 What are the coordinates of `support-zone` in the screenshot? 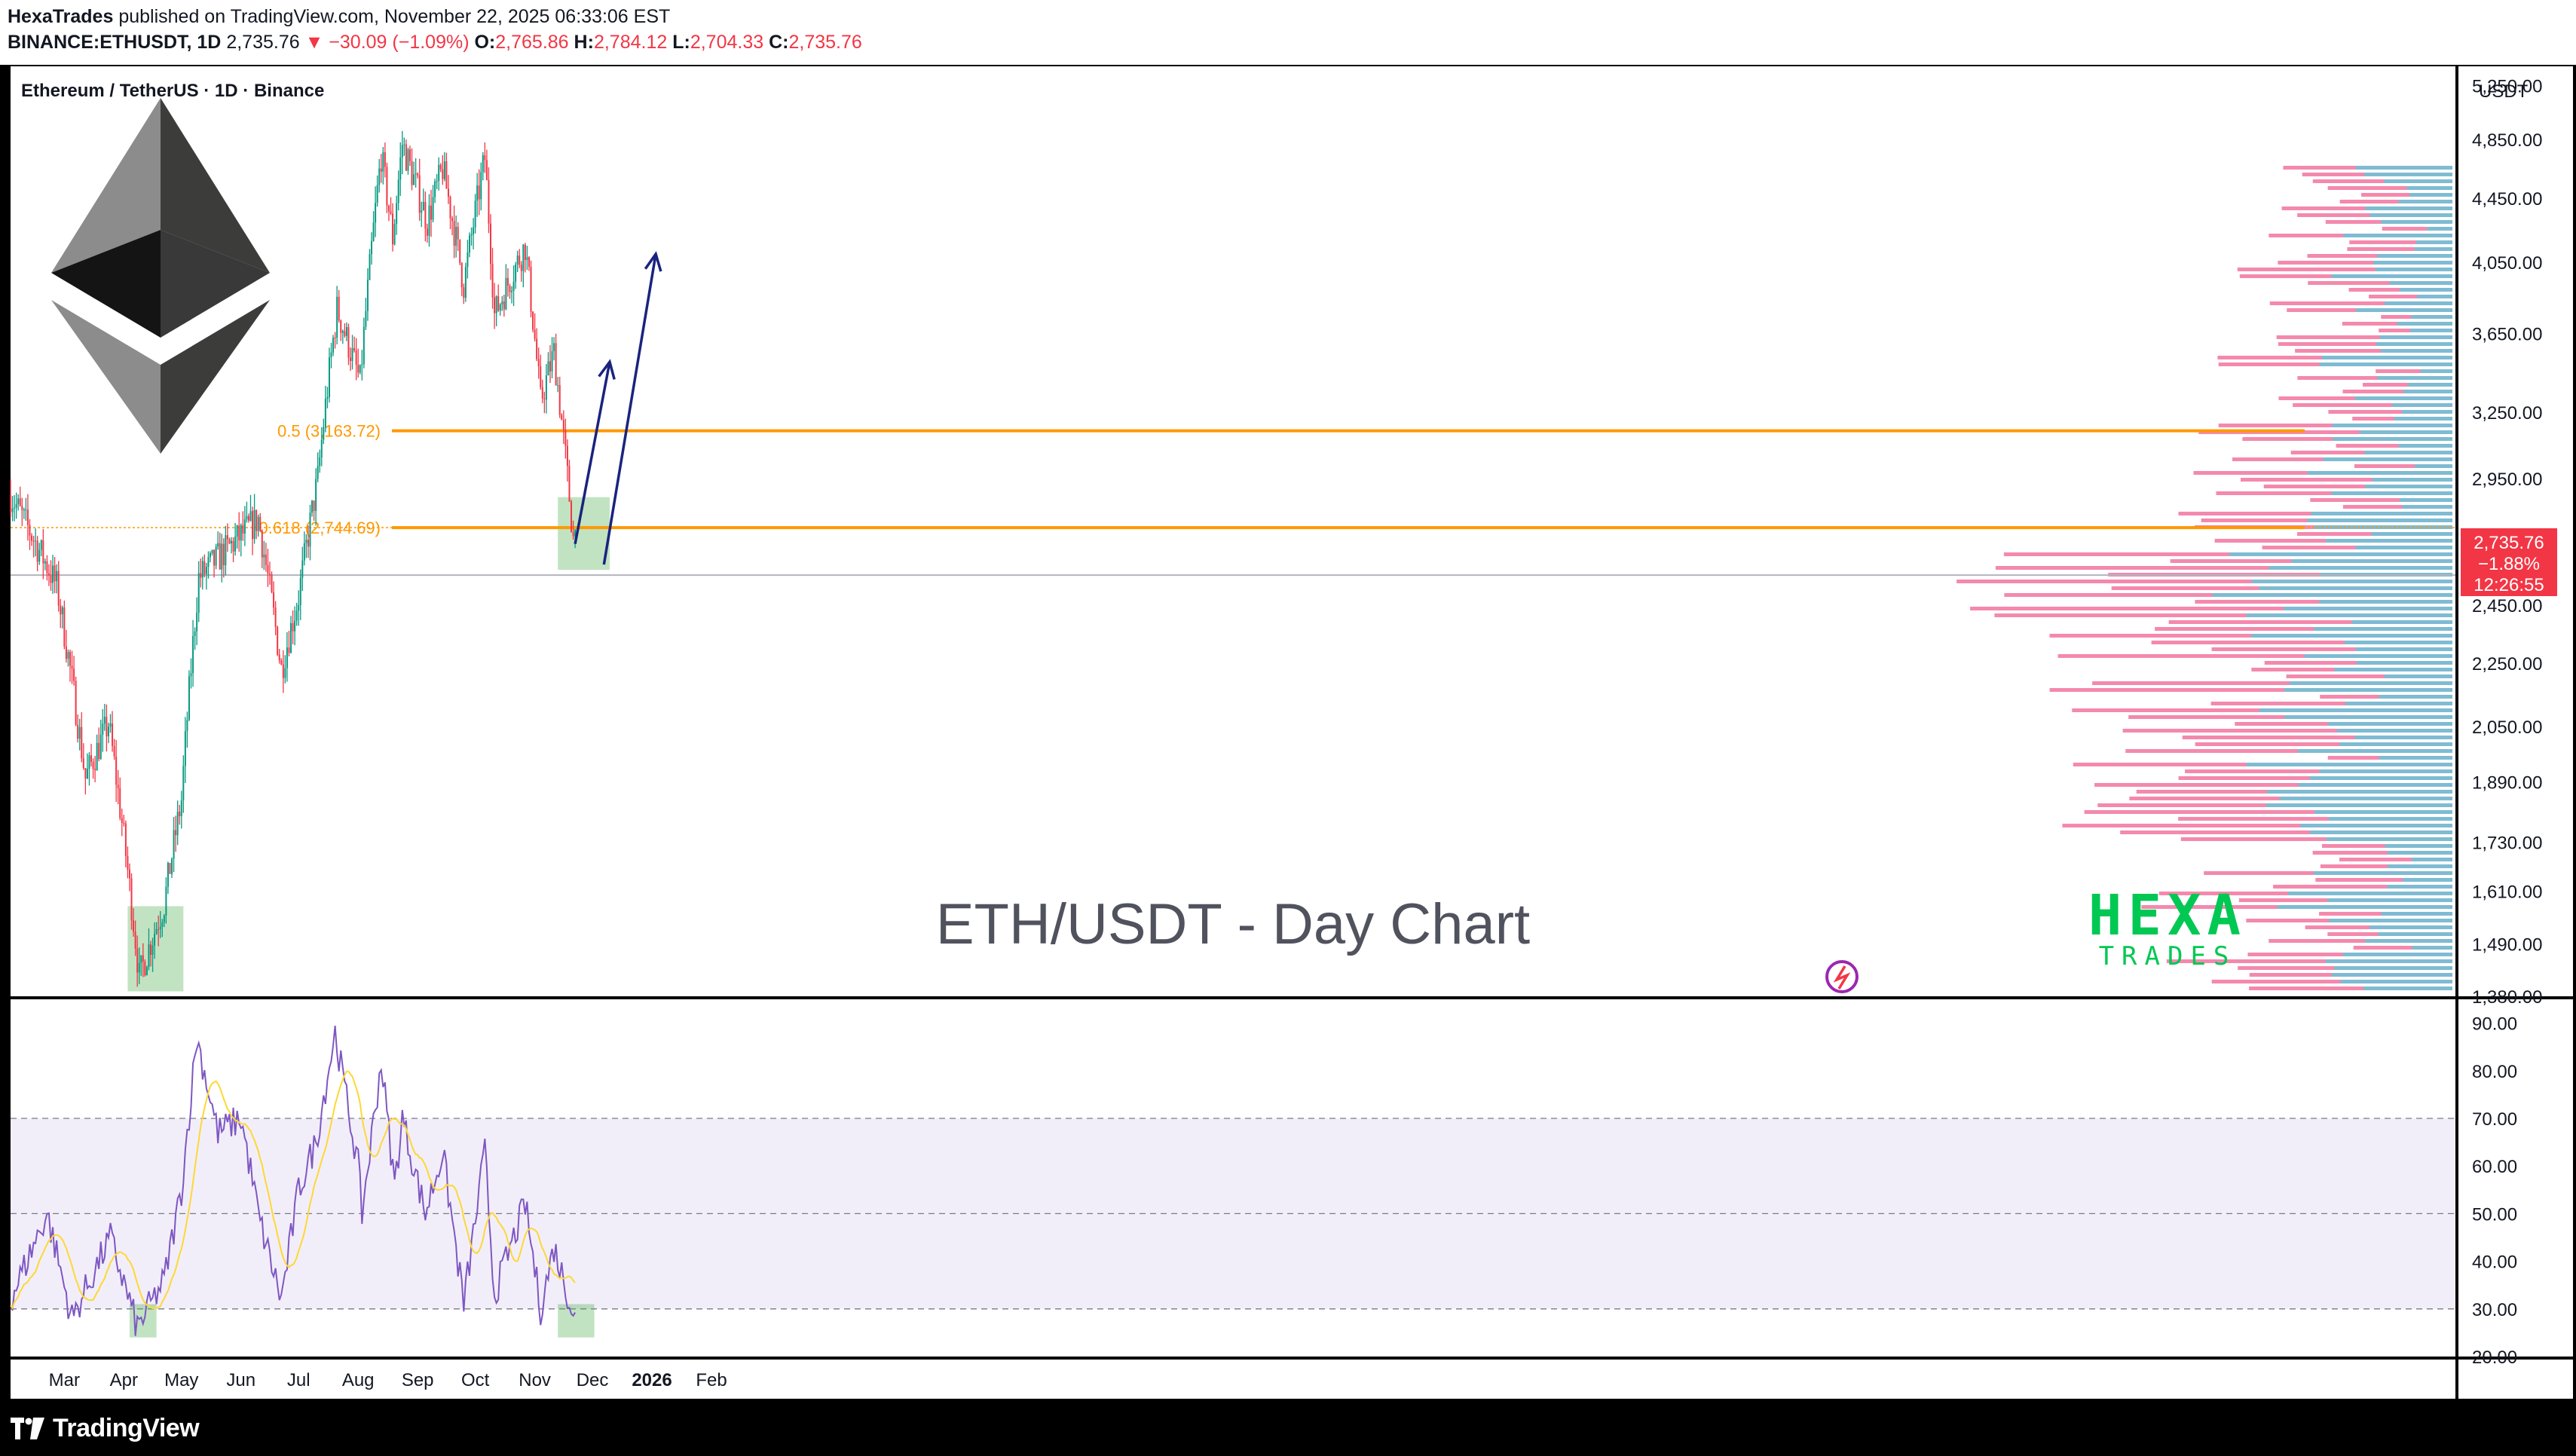 It's located at (155, 949).